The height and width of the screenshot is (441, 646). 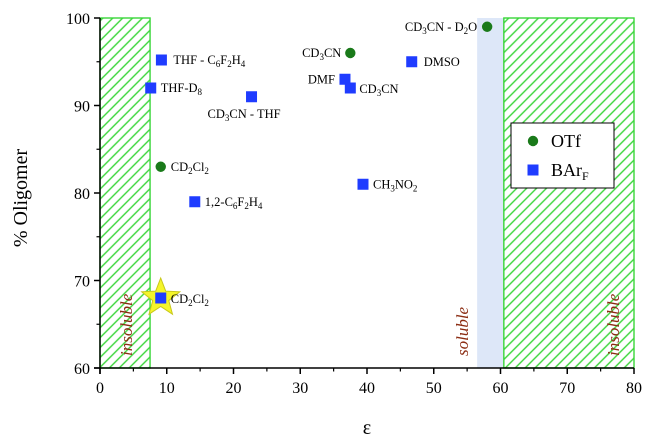 What do you see at coordinates (21, 198) in the screenshot?
I see `y-axis-title: % Oligomer` at bounding box center [21, 198].